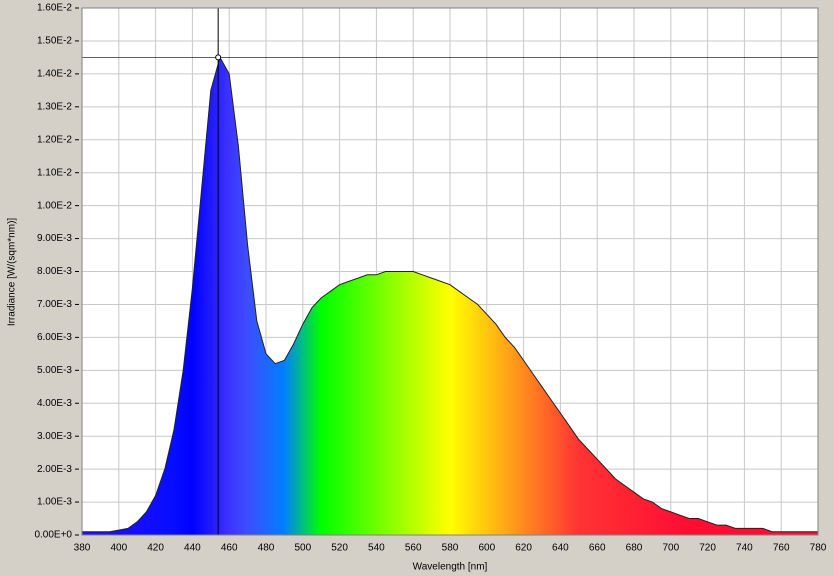 The height and width of the screenshot is (576, 834). Describe the element at coordinates (450, 567) in the screenshot. I see `x-axis-label: Wavelength [nm]` at that location.